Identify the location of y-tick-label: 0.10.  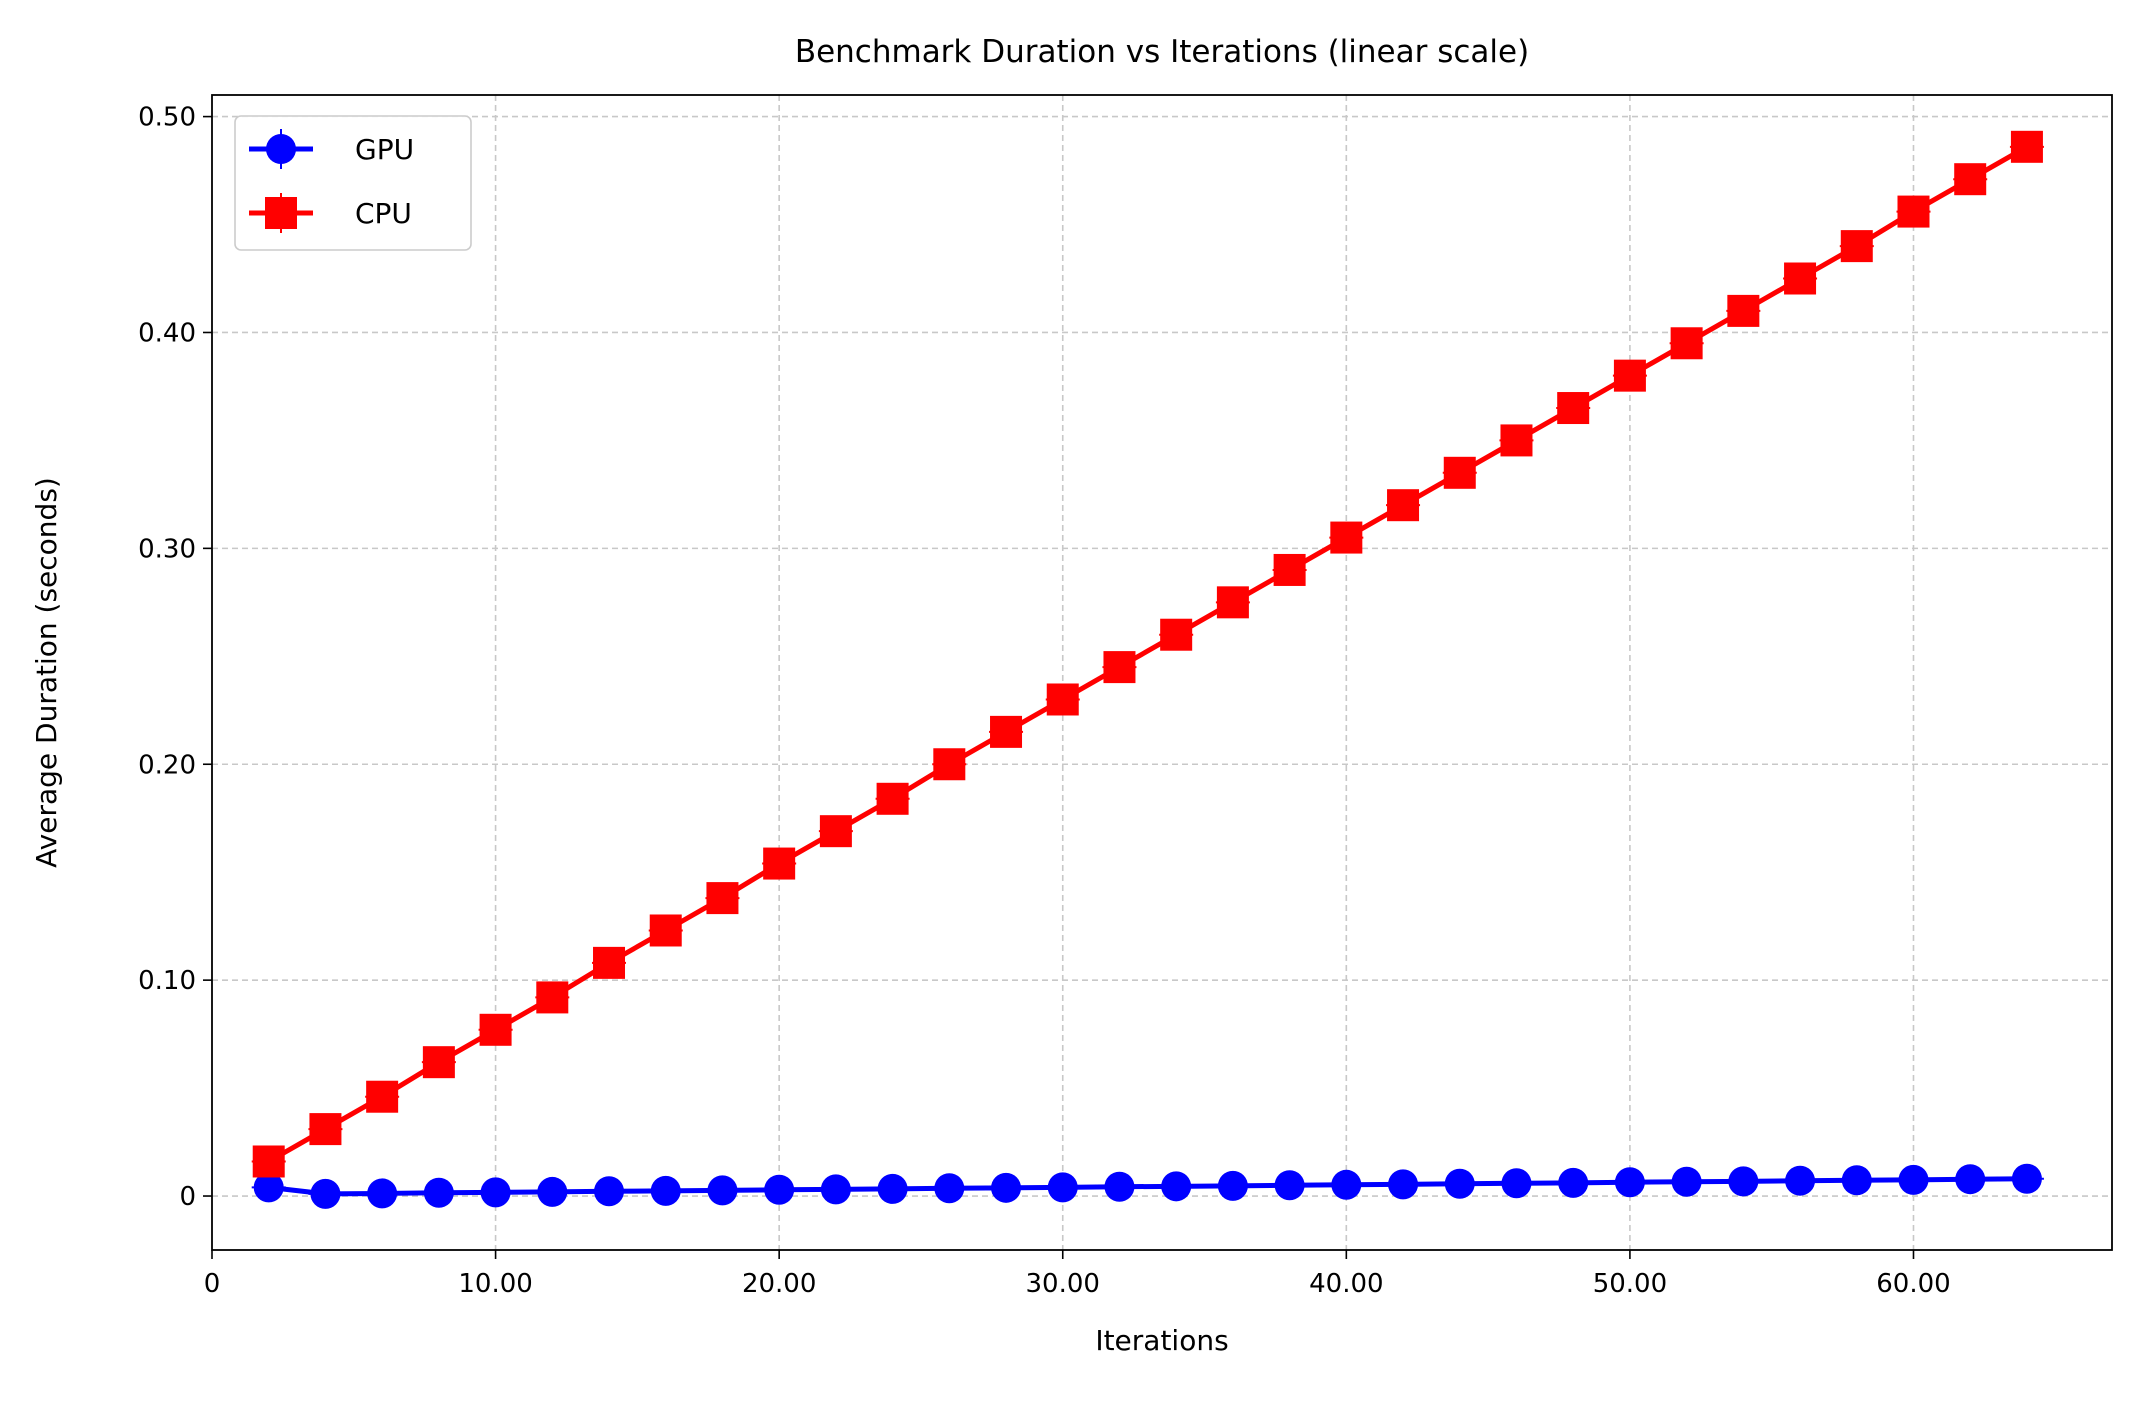
(167, 981).